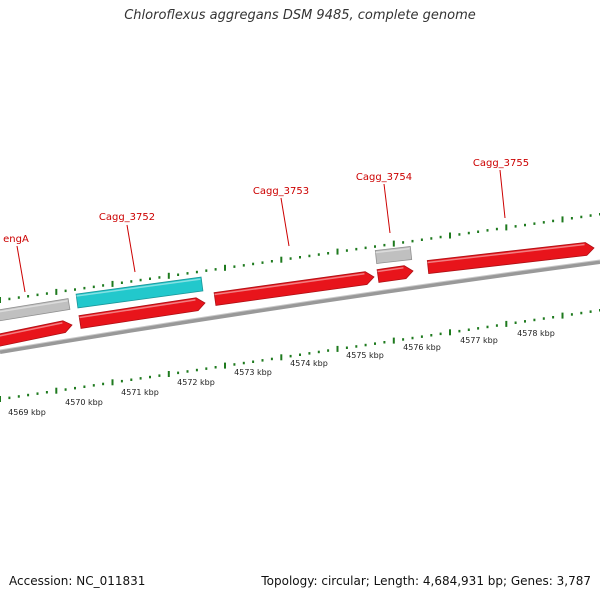 The image size is (600, 600). What do you see at coordinates (479, 340) in the screenshot?
I see `scale-label: 4577 kbp` at bounding box center [479, 340].